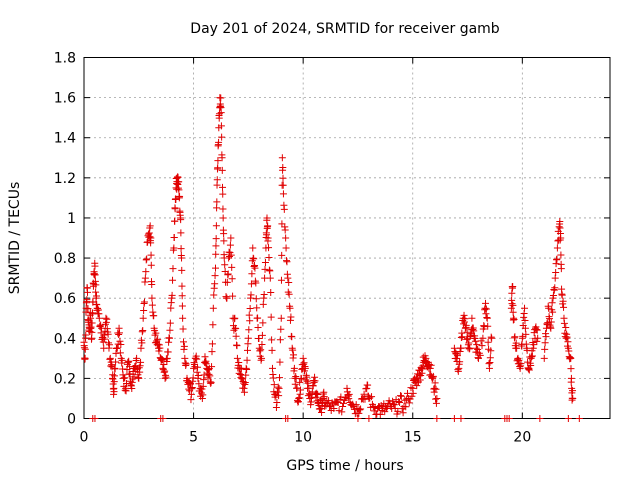  Describe the element at coordinates (84, 438) in the screenshot. I see `x-tick-label: 0` at that location.